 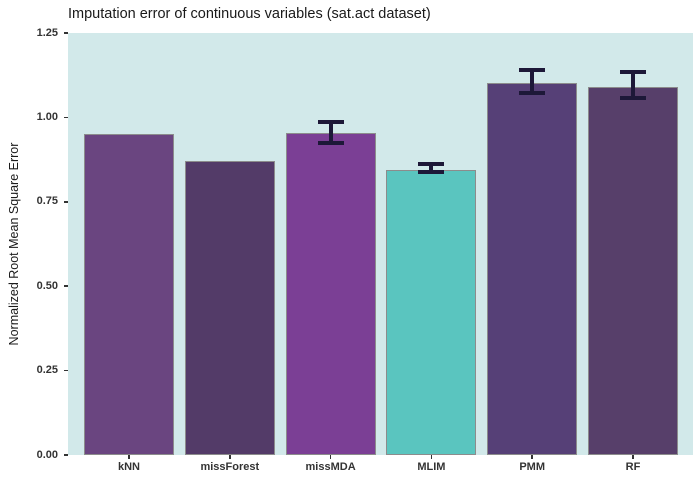 What do you see at coordinates (47, 32) in the screenshot?
I see `y-tick-label: 1.25` at bounding box center [47, 32].